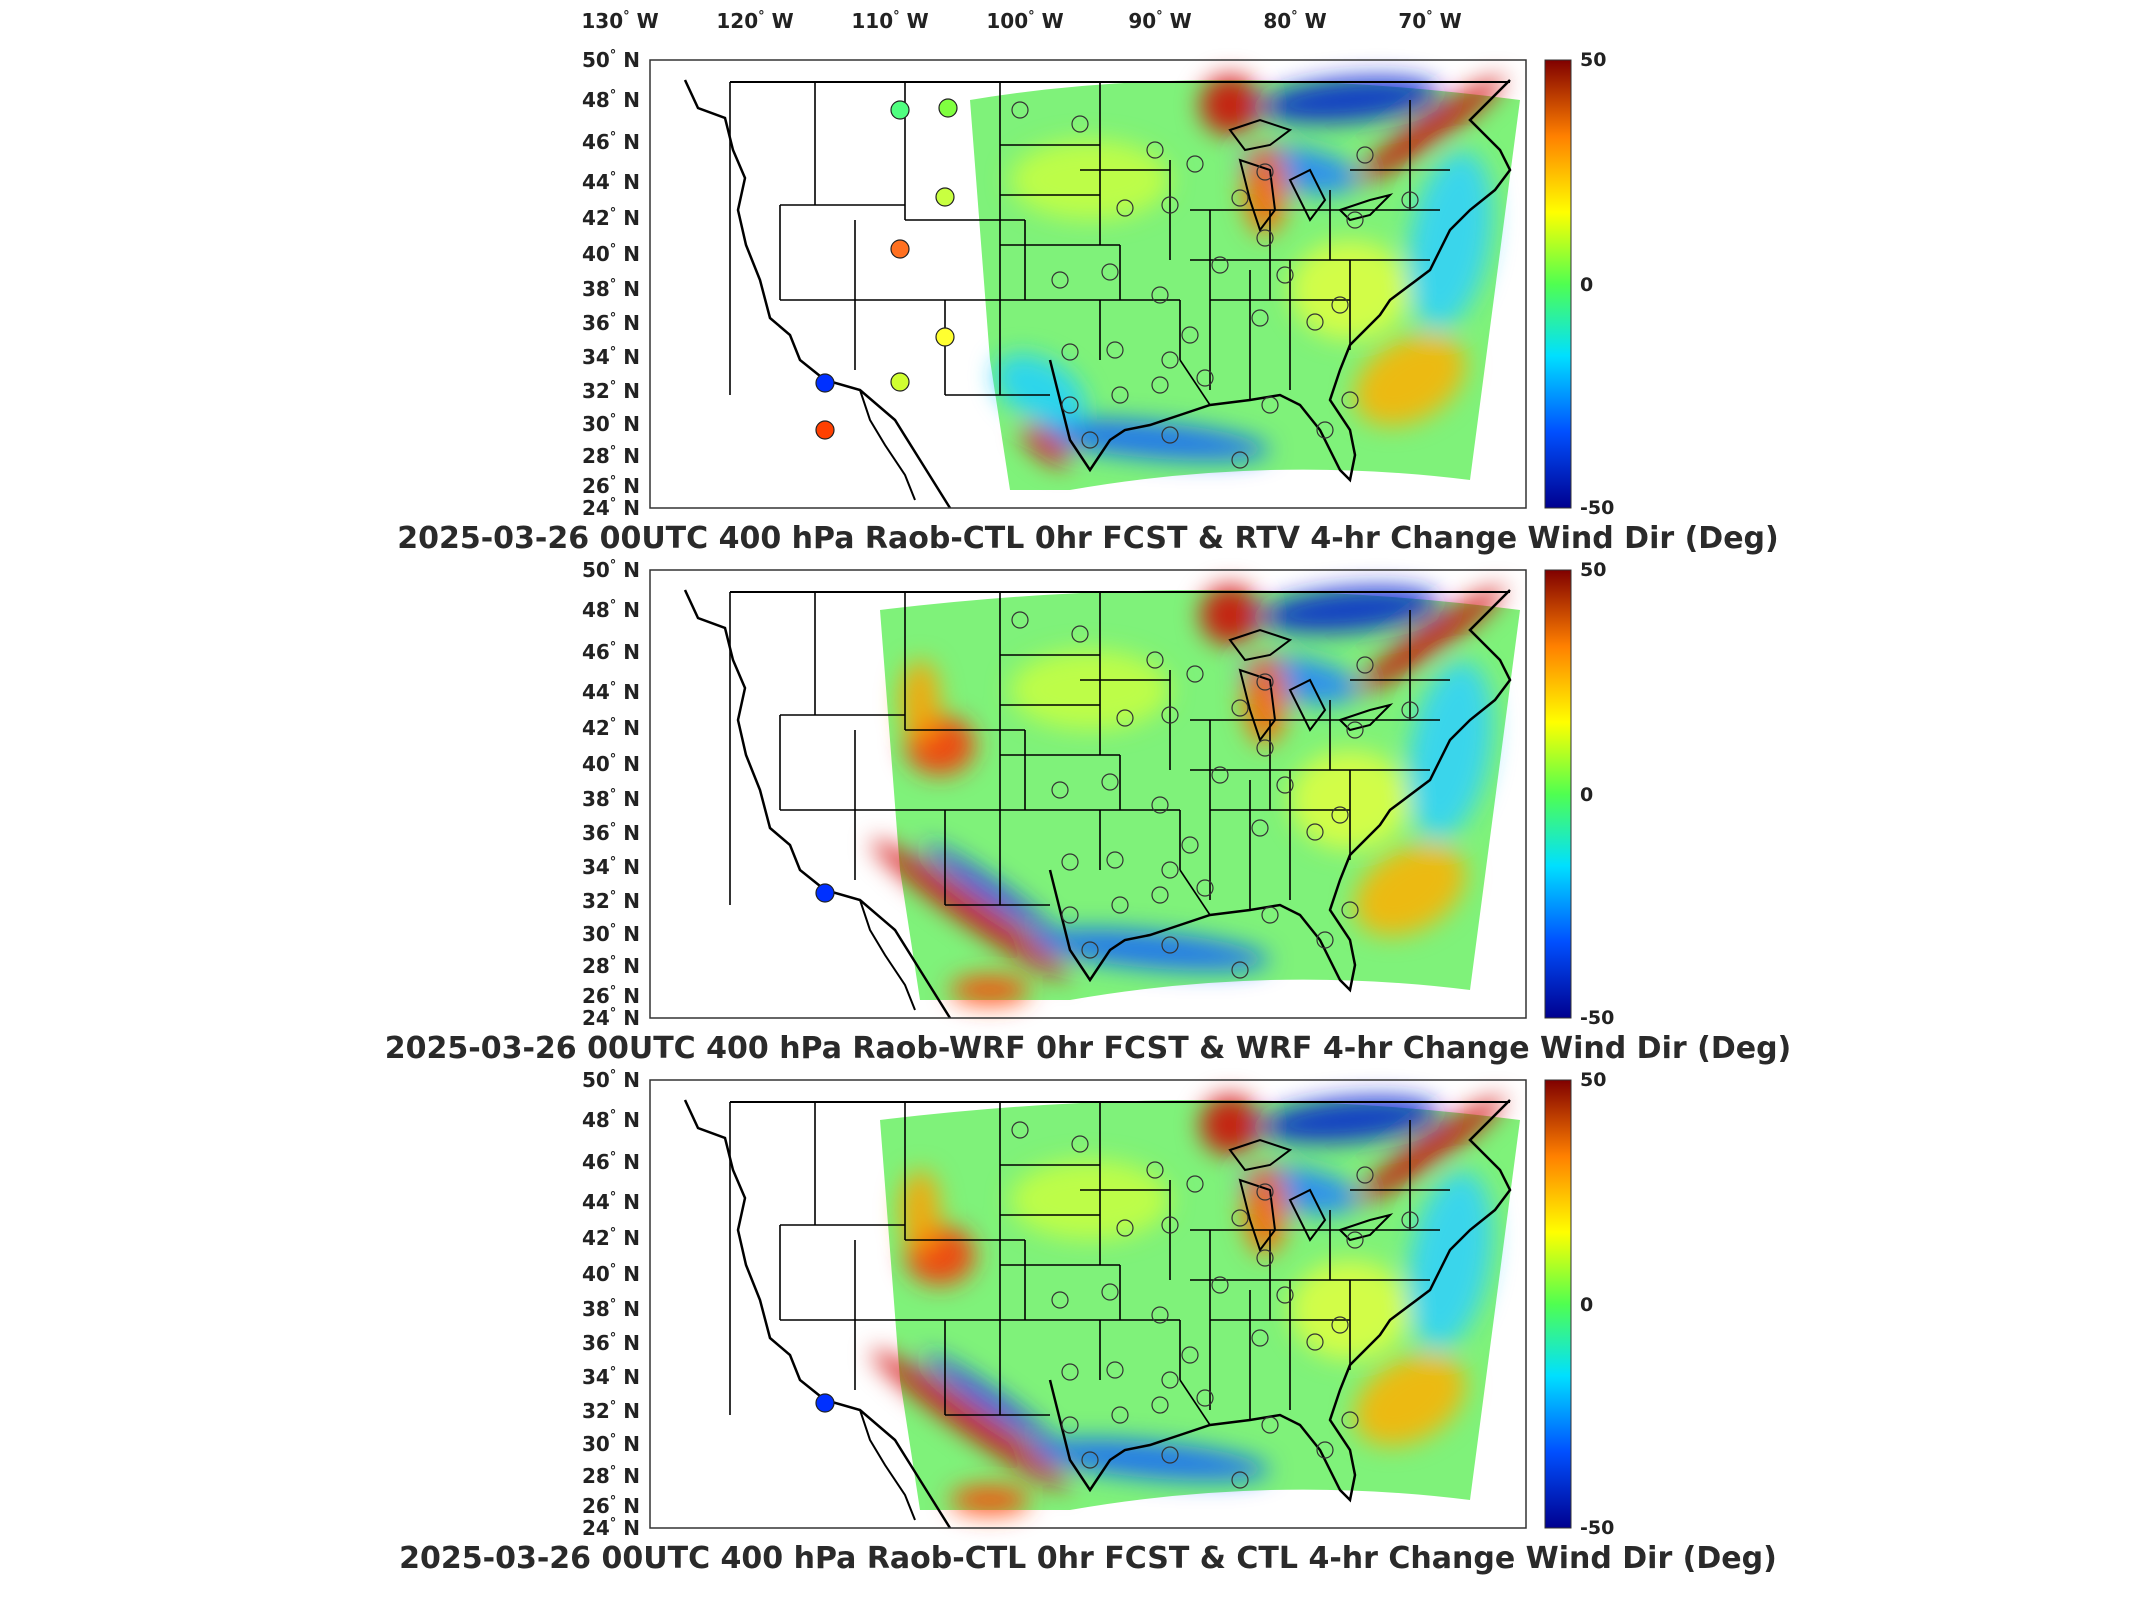 The width and height of the screenshot is (2133, 1600). I want to click on lon-label-110: 110° W, so click(889, 21).